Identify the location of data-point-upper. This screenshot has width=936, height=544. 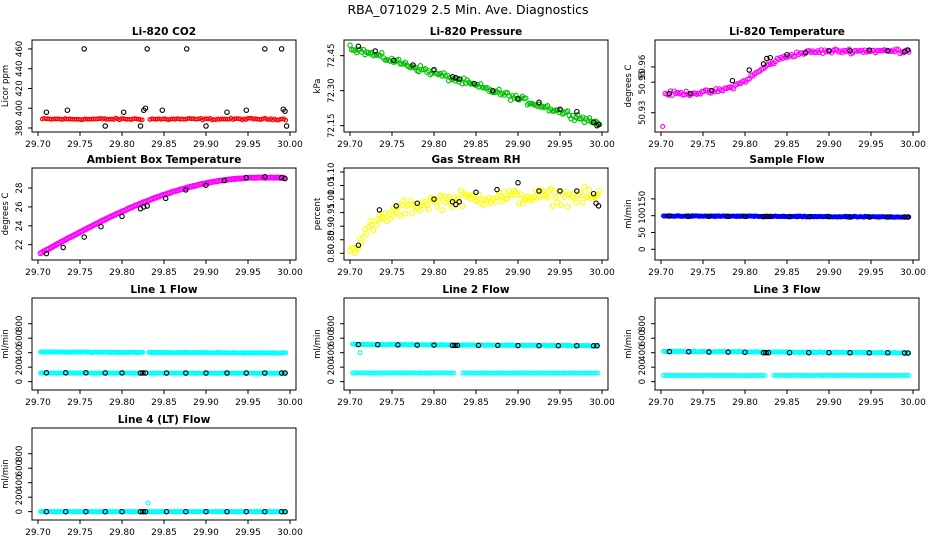
(143, 352).